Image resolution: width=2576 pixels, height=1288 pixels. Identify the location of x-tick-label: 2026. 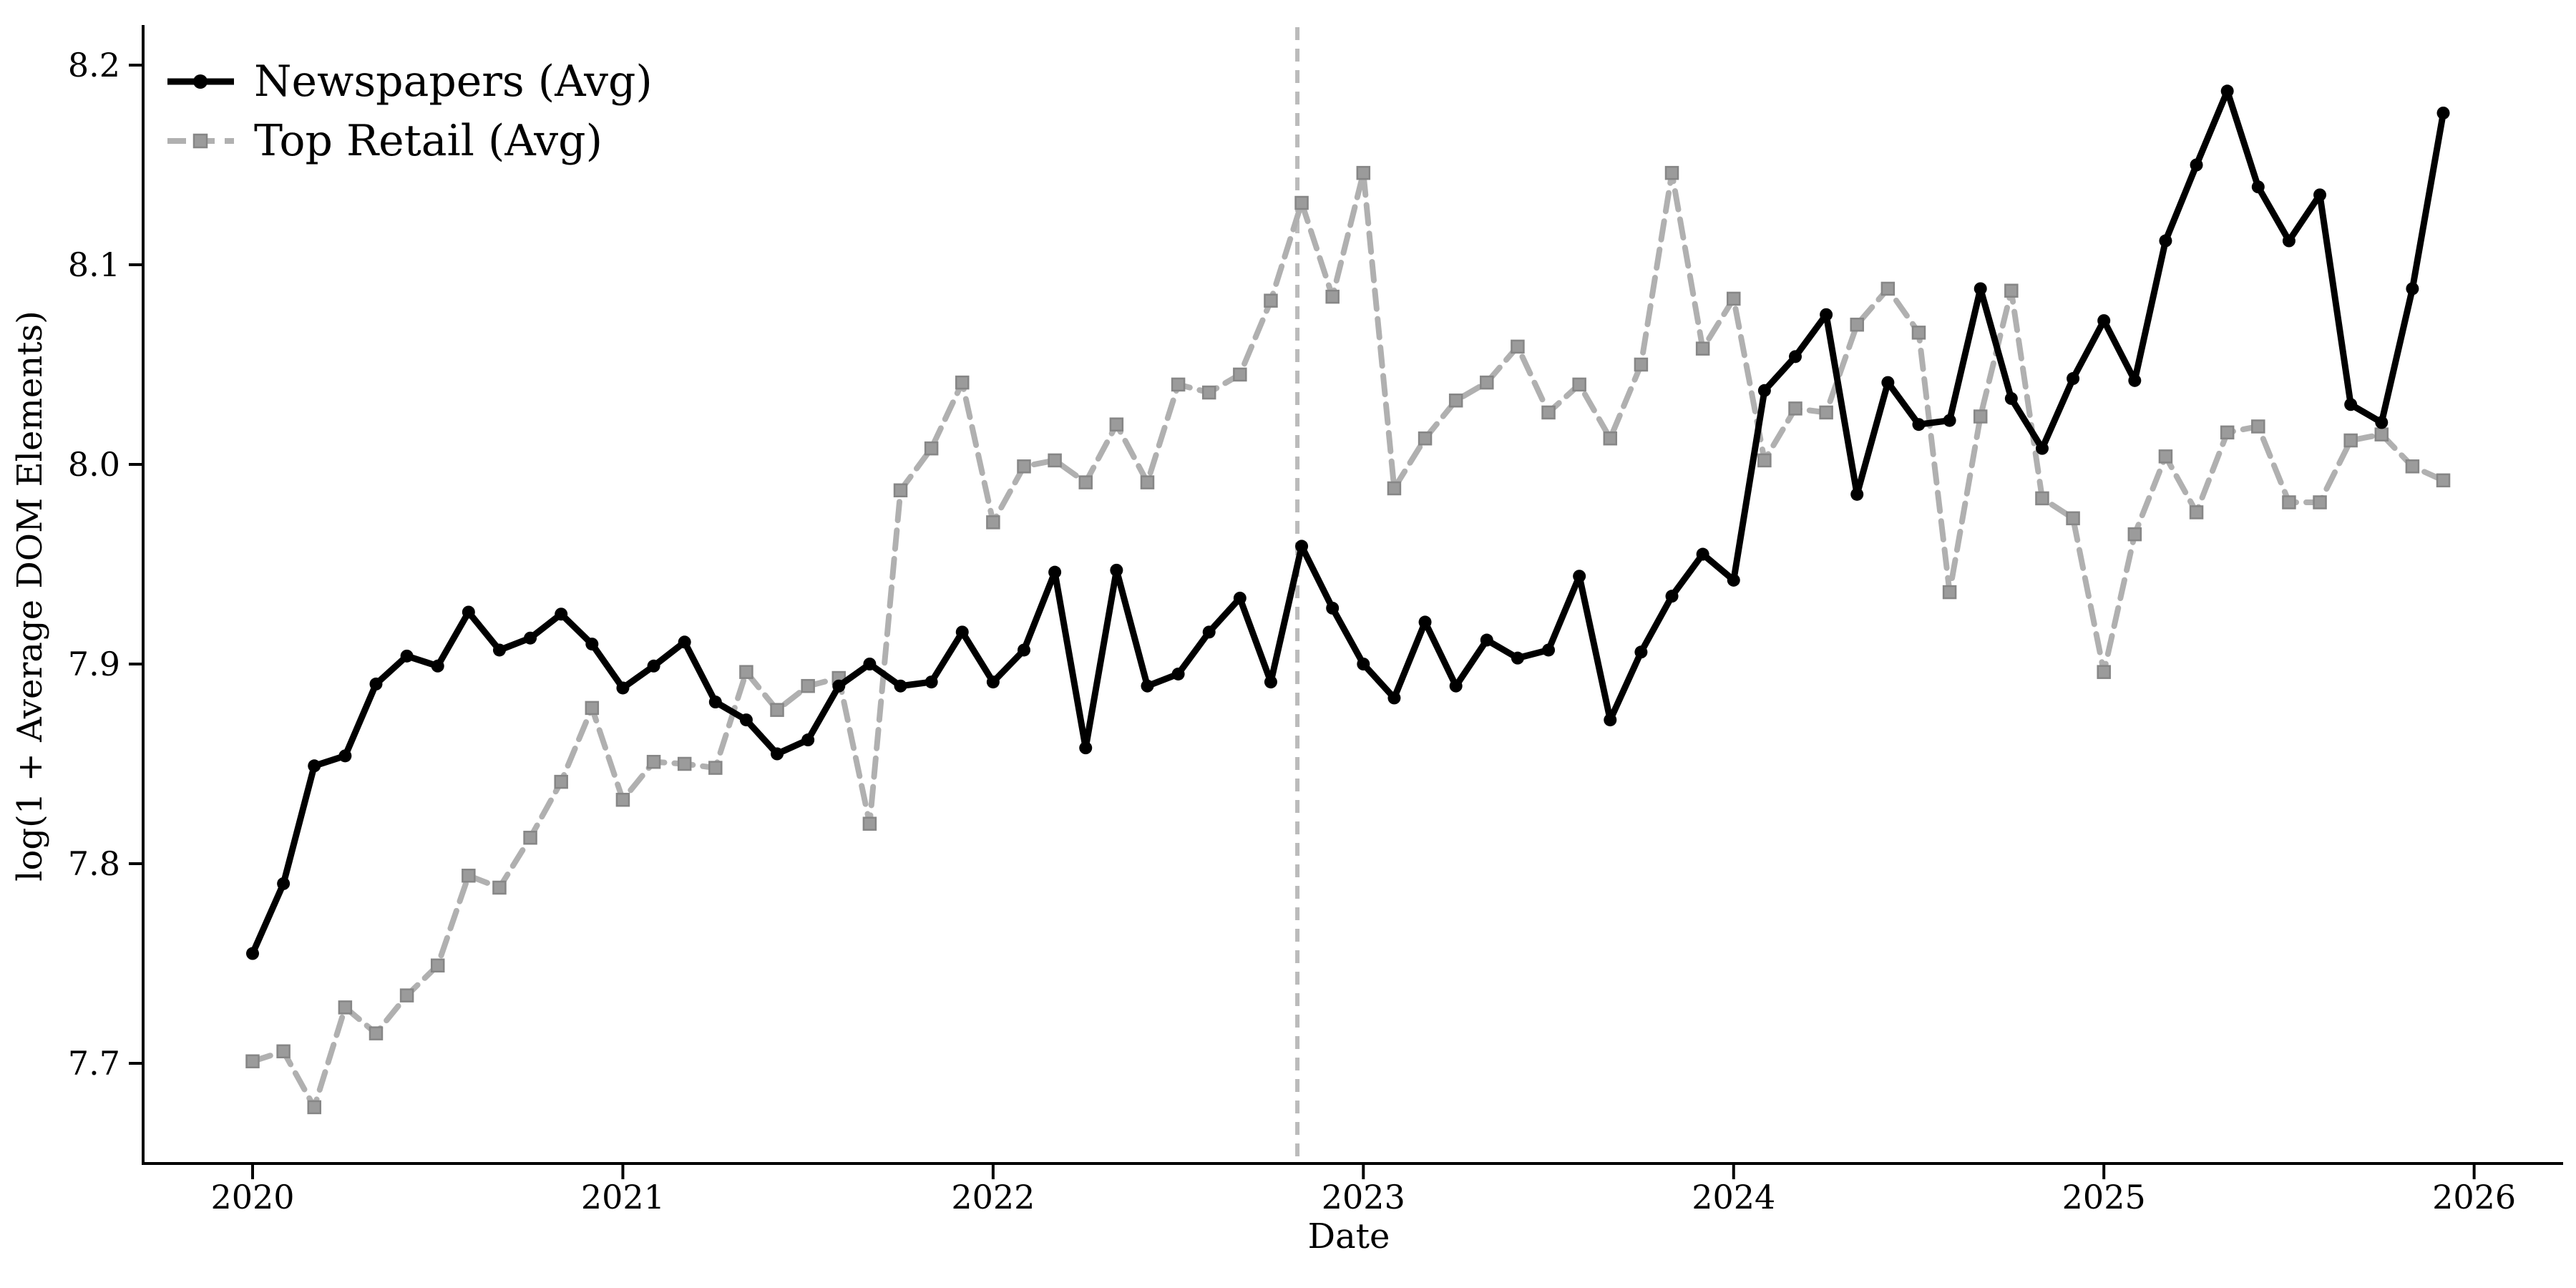
(2474, 1197).